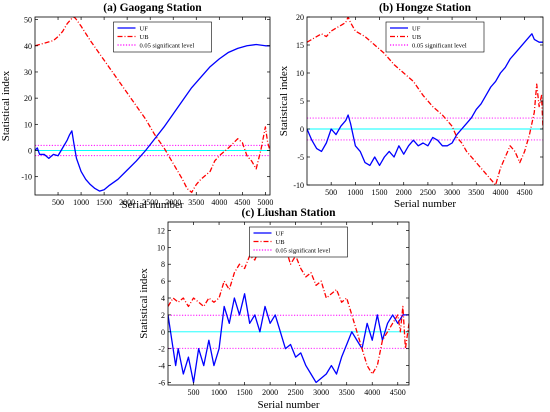 Image resolution: width=550 pixels, height=412 pixels. I want to click on y-tick-label: 15, so click(300, 45).